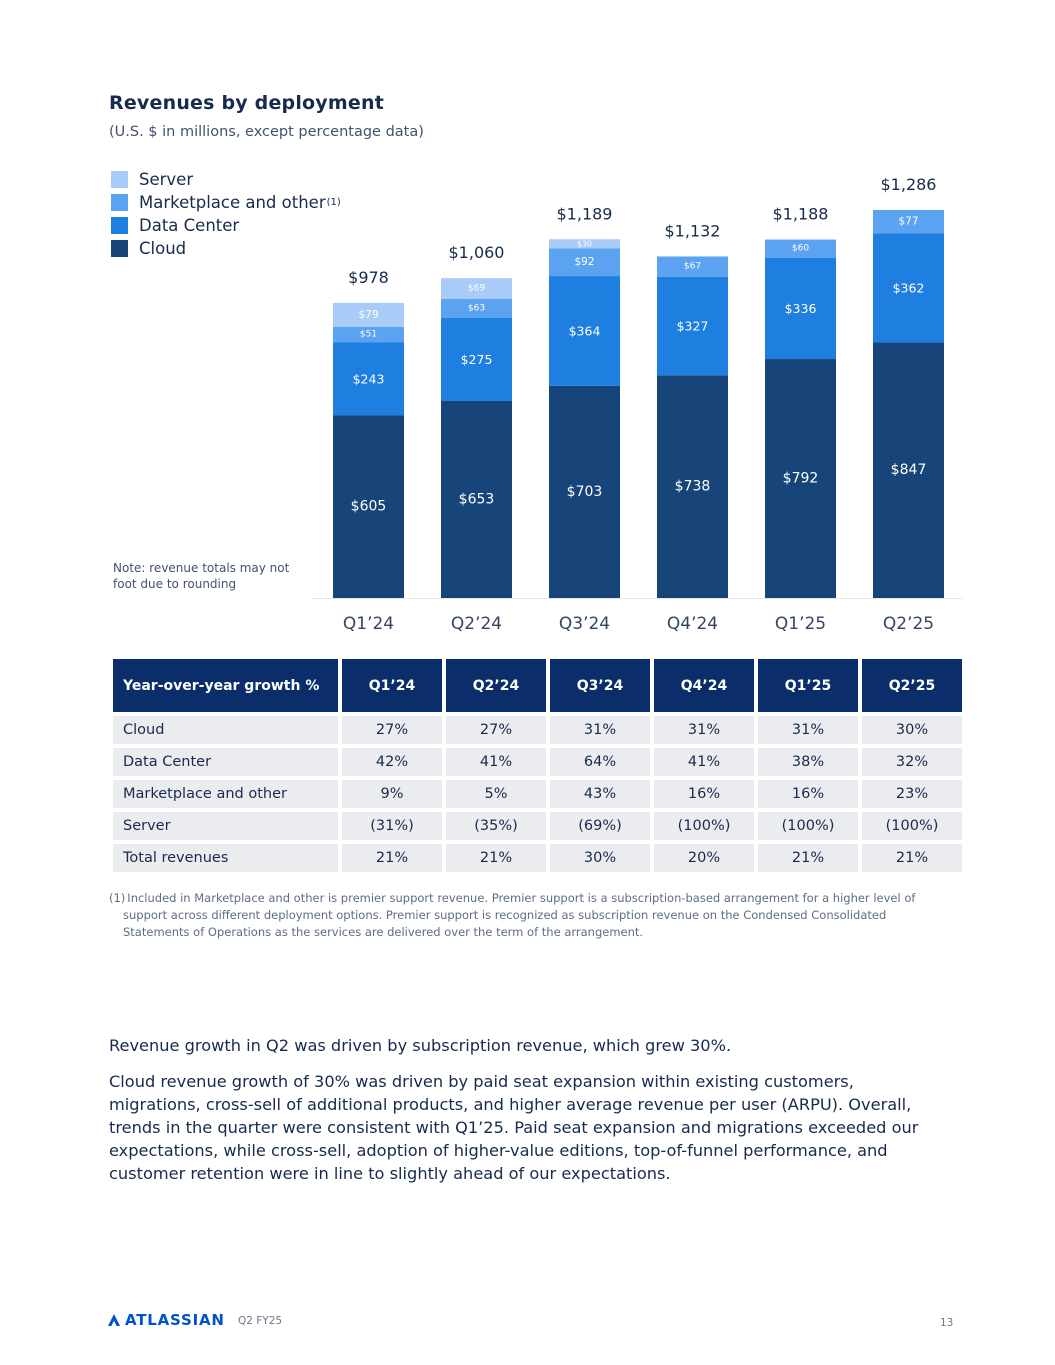 Image resolution: width=1055 pixels, height=1365 pixels. I want to click on table-cell: 30%, so click(912, 730).